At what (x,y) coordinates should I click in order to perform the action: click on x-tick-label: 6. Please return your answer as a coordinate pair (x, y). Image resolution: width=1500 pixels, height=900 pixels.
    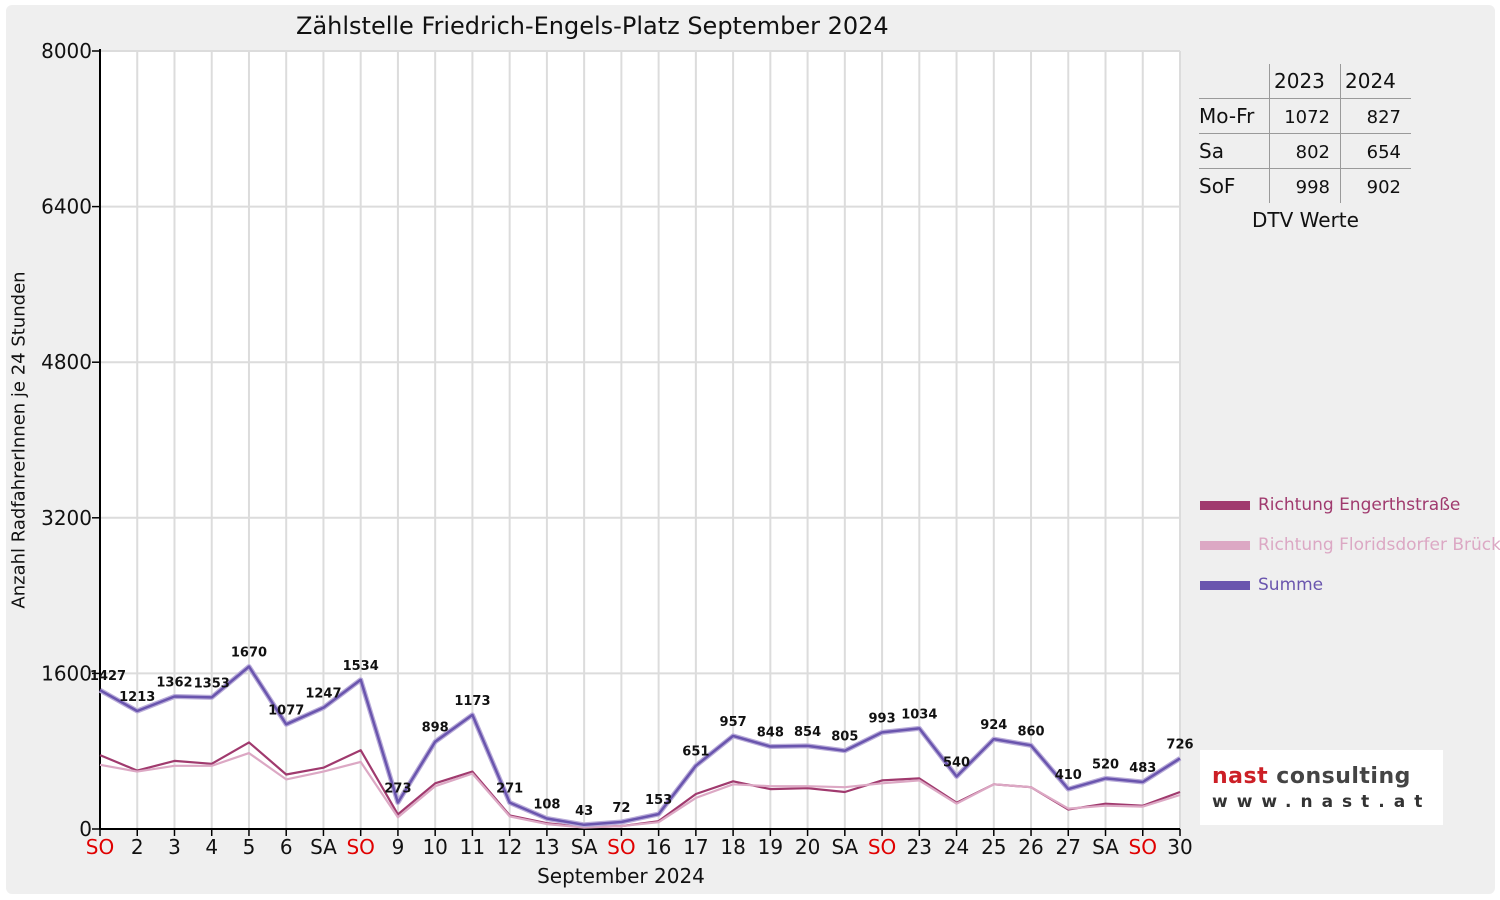
    Looking at the image, I should click on (286, 847).